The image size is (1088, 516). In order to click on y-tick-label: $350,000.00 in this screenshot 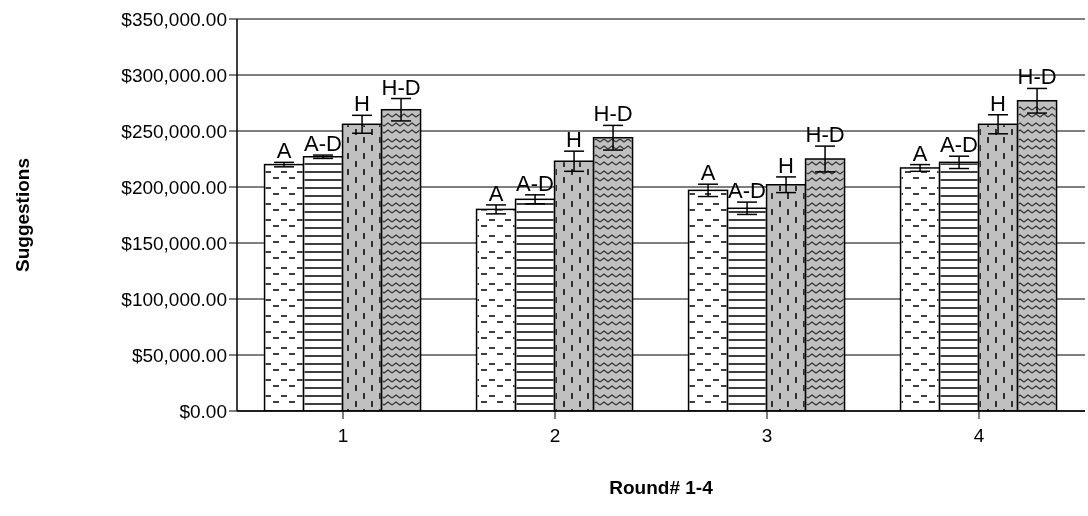, I will do `click(174, 19)`.